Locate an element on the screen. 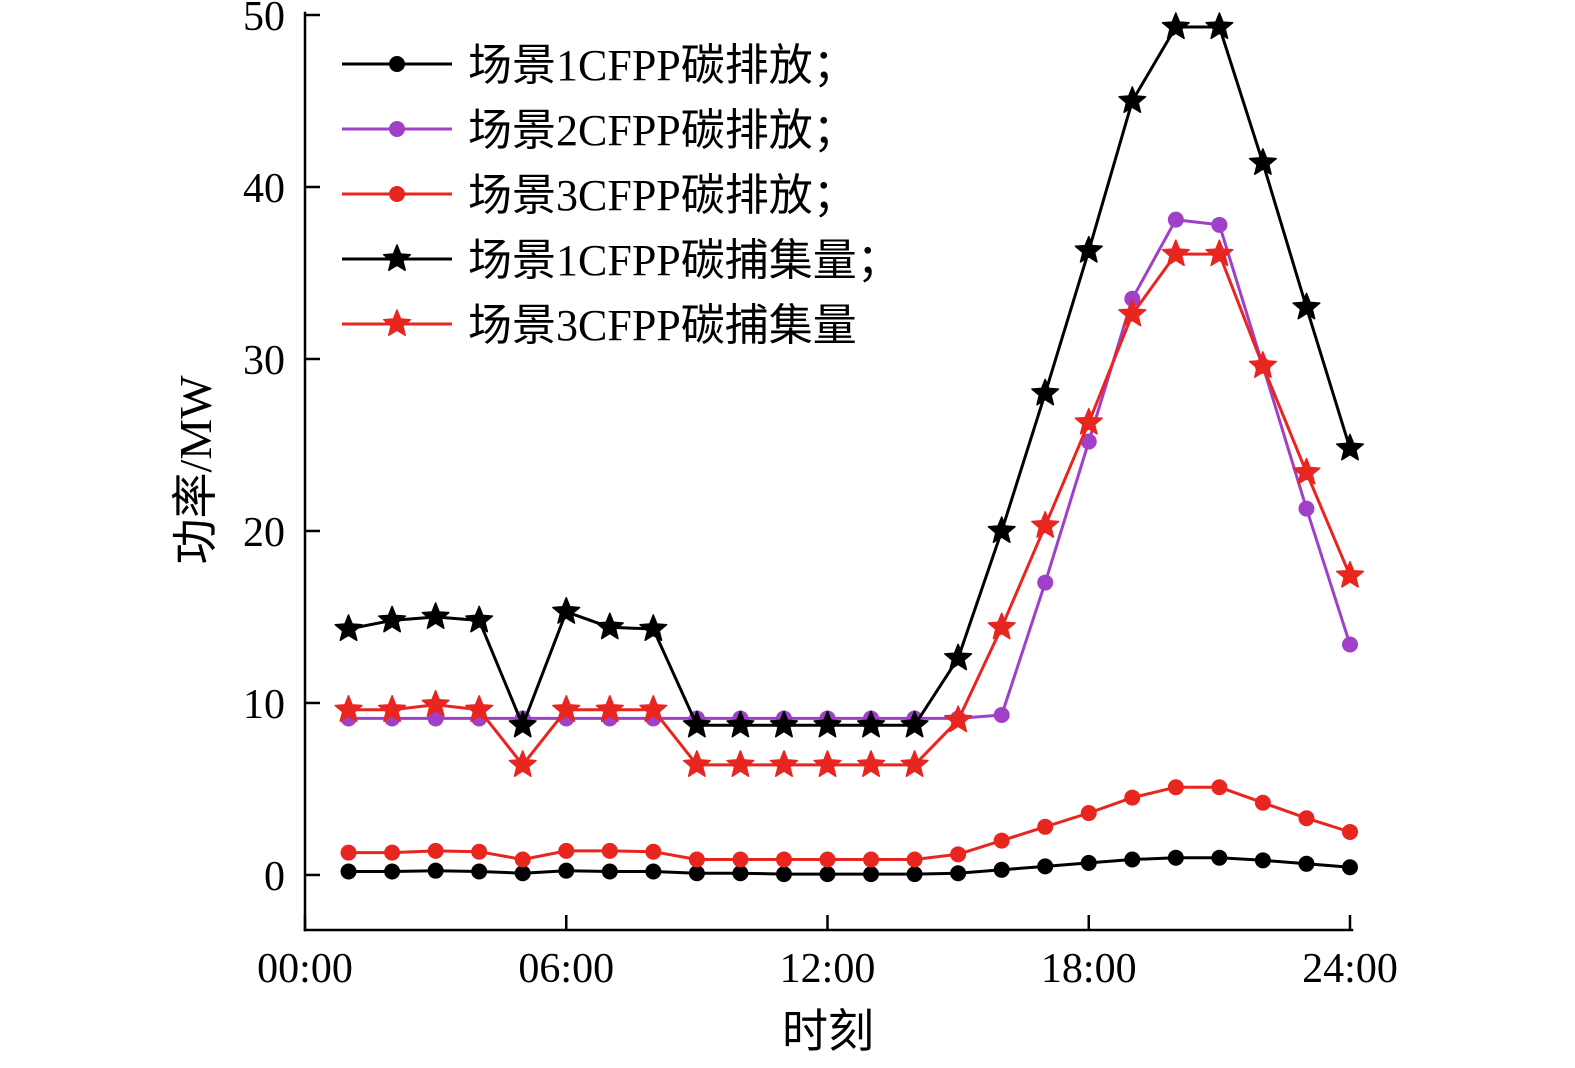 The width and height of the screenshot is (1575, 1068). series-line is located at coordinates (849, 823).